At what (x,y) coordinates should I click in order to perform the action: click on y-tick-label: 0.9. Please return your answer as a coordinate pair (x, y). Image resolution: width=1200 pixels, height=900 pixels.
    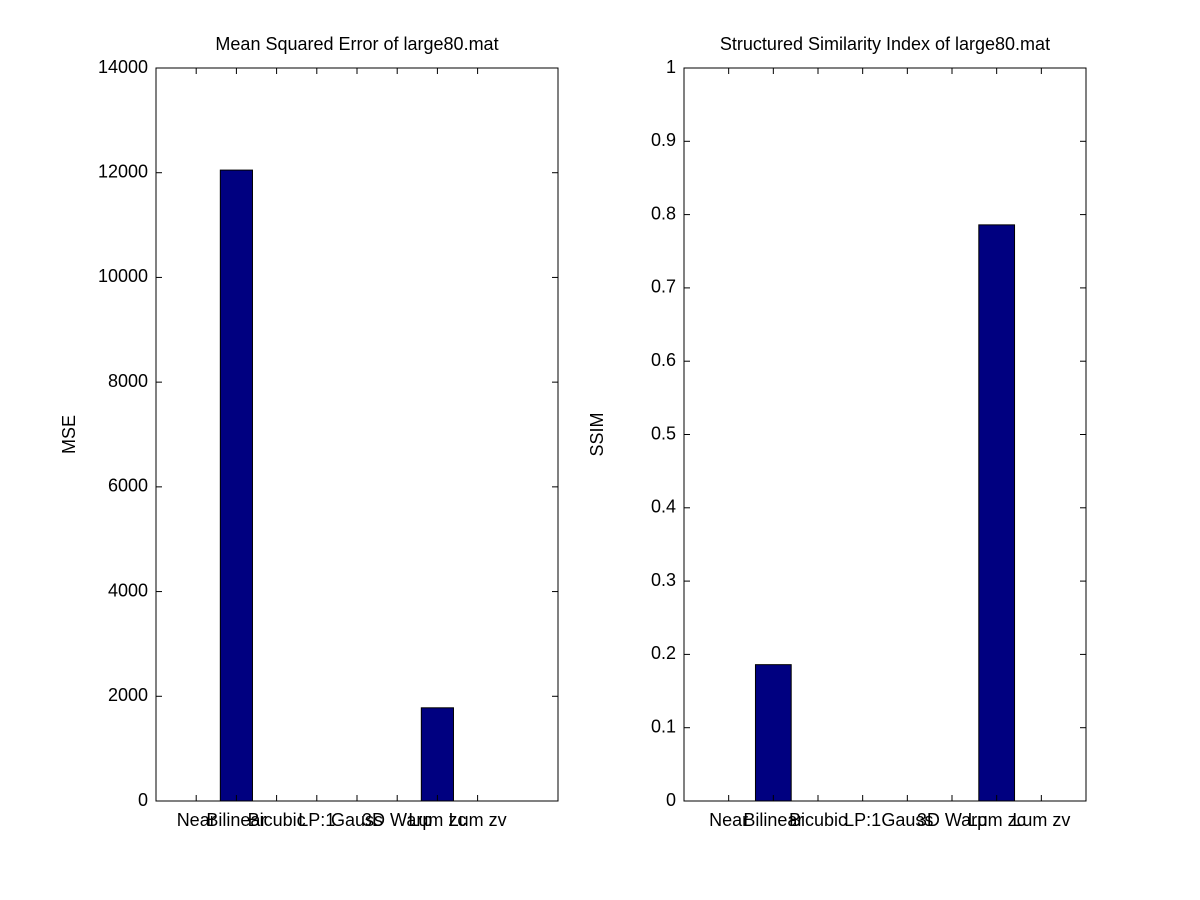
    Looking at the image, I should click on (663, 140).